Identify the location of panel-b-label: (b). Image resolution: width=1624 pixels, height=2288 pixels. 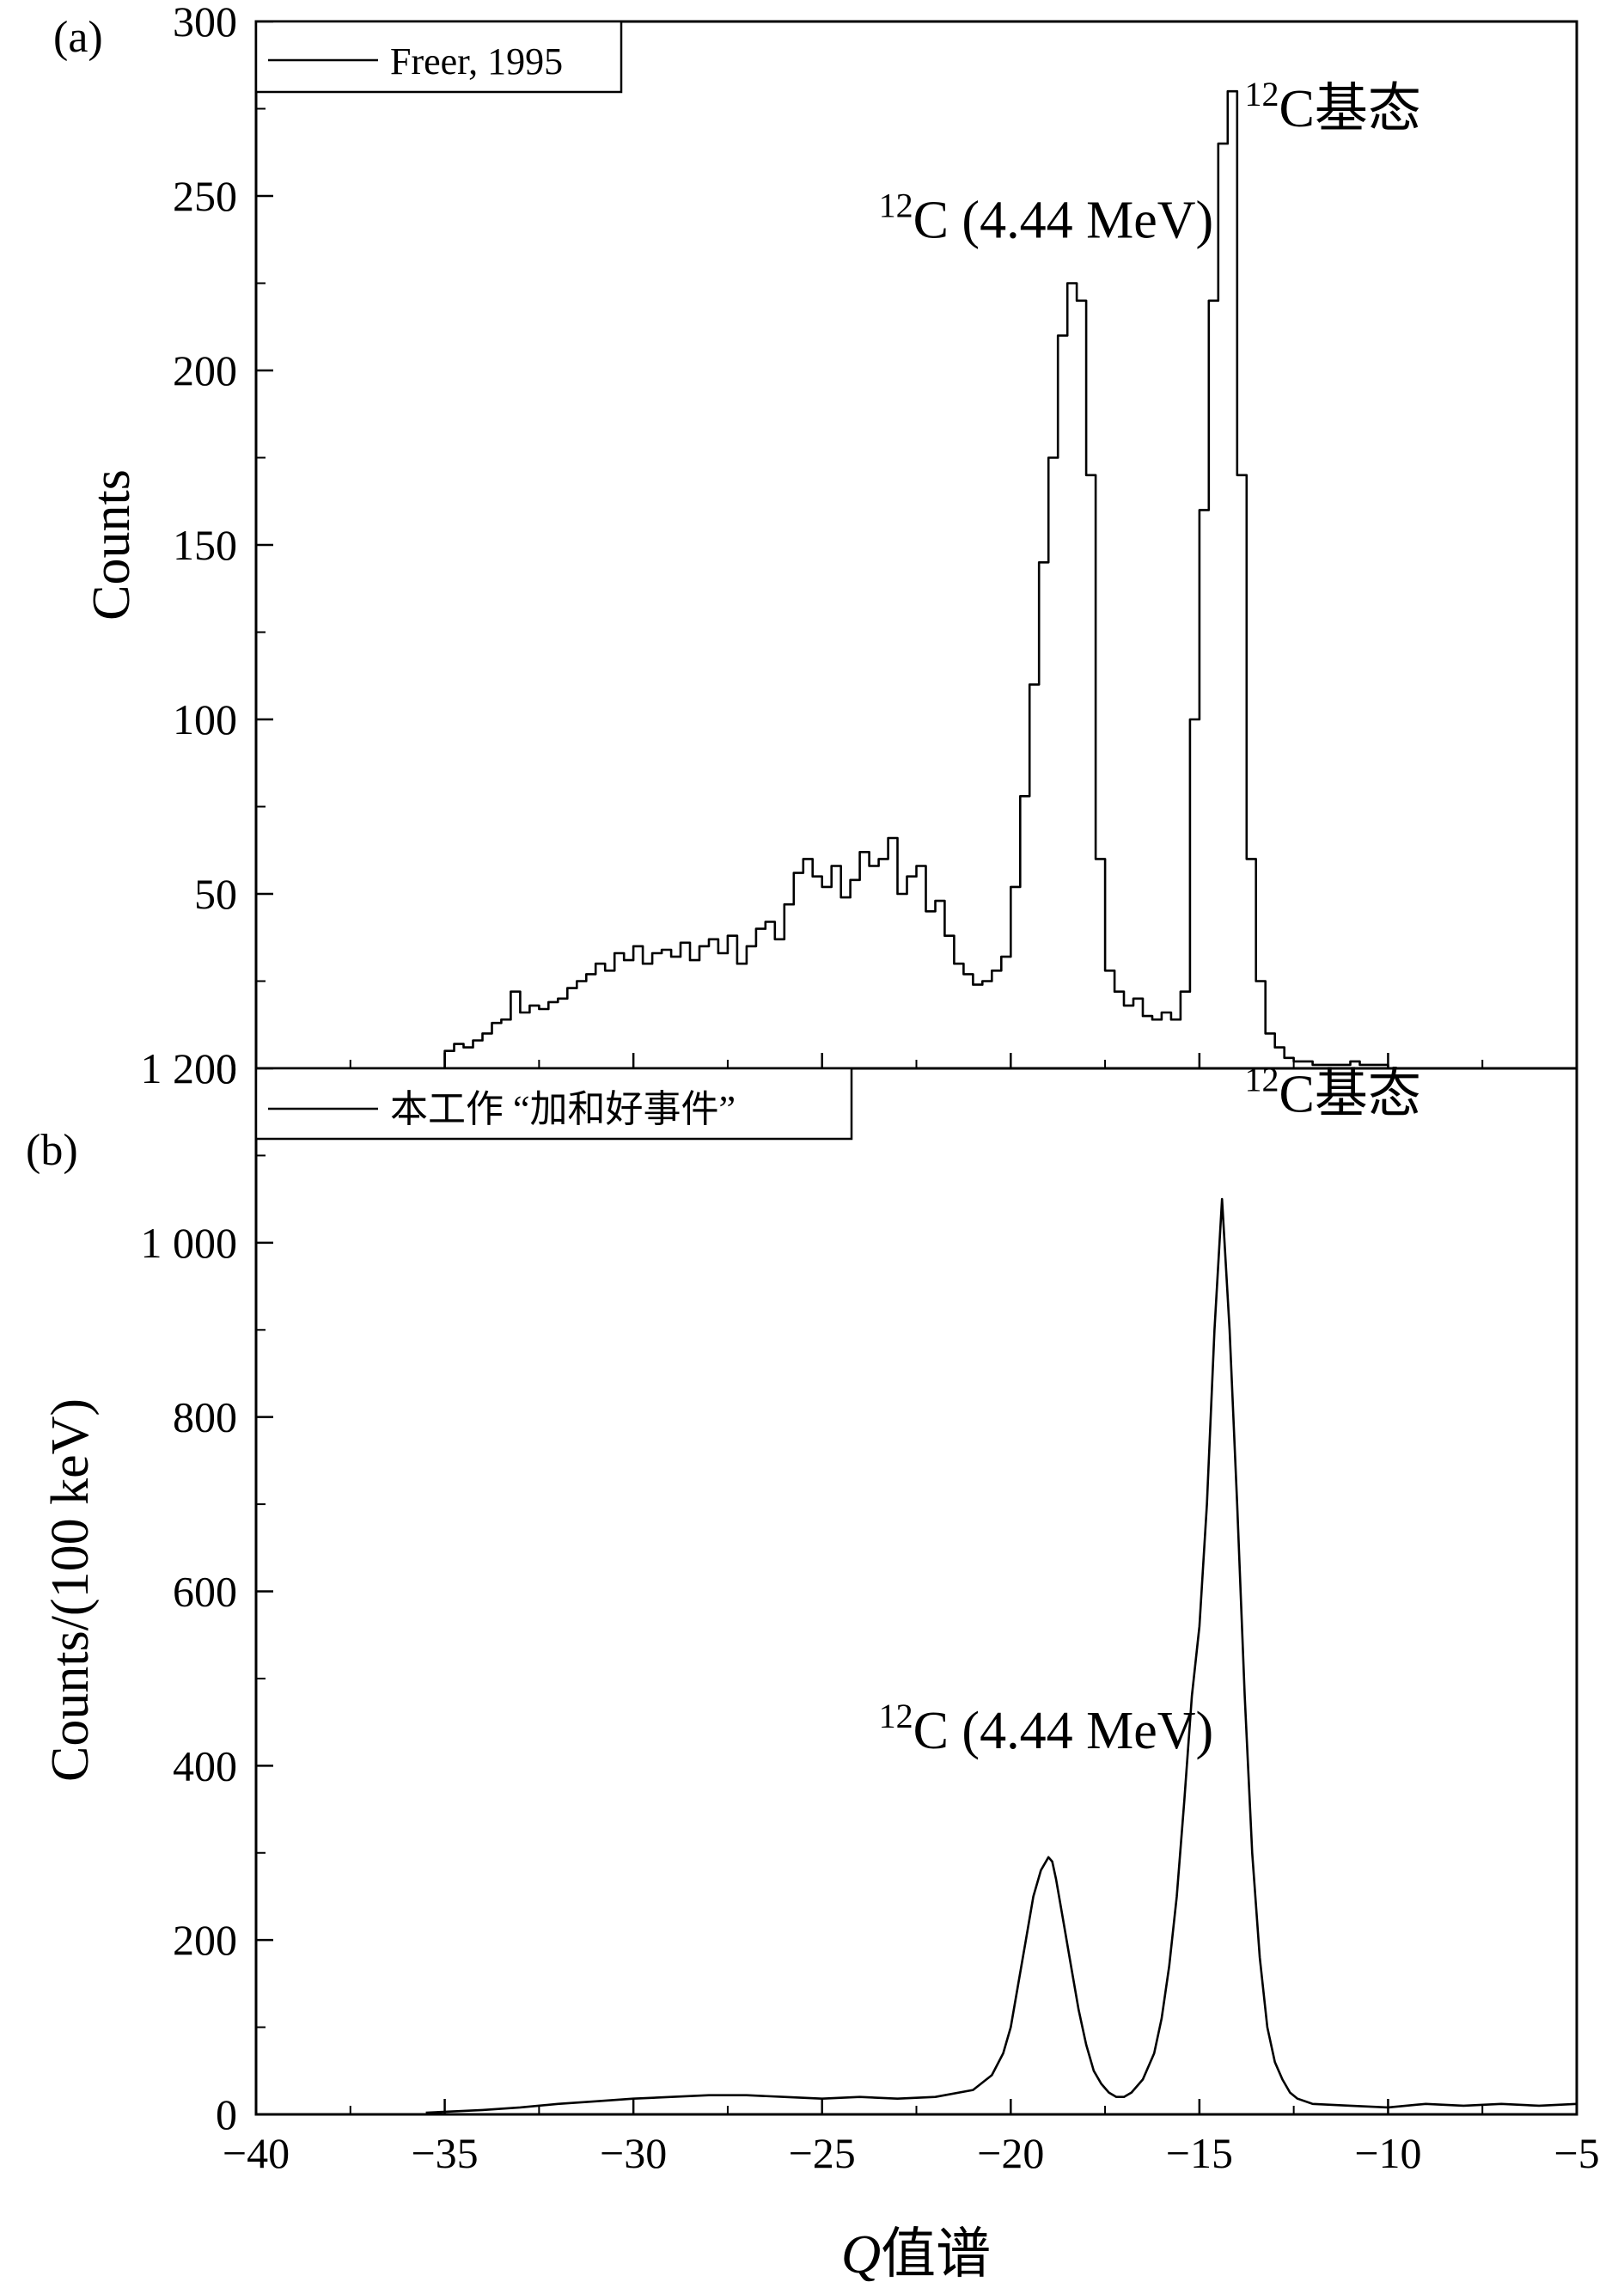
(52, 1150).